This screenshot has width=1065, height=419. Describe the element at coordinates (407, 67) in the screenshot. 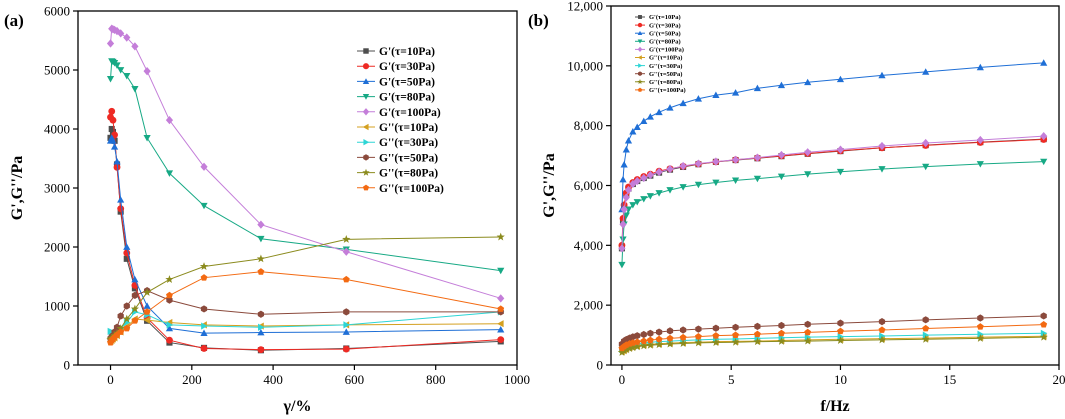

I see `legend-label: G'(τ=30Pa)` at that location.